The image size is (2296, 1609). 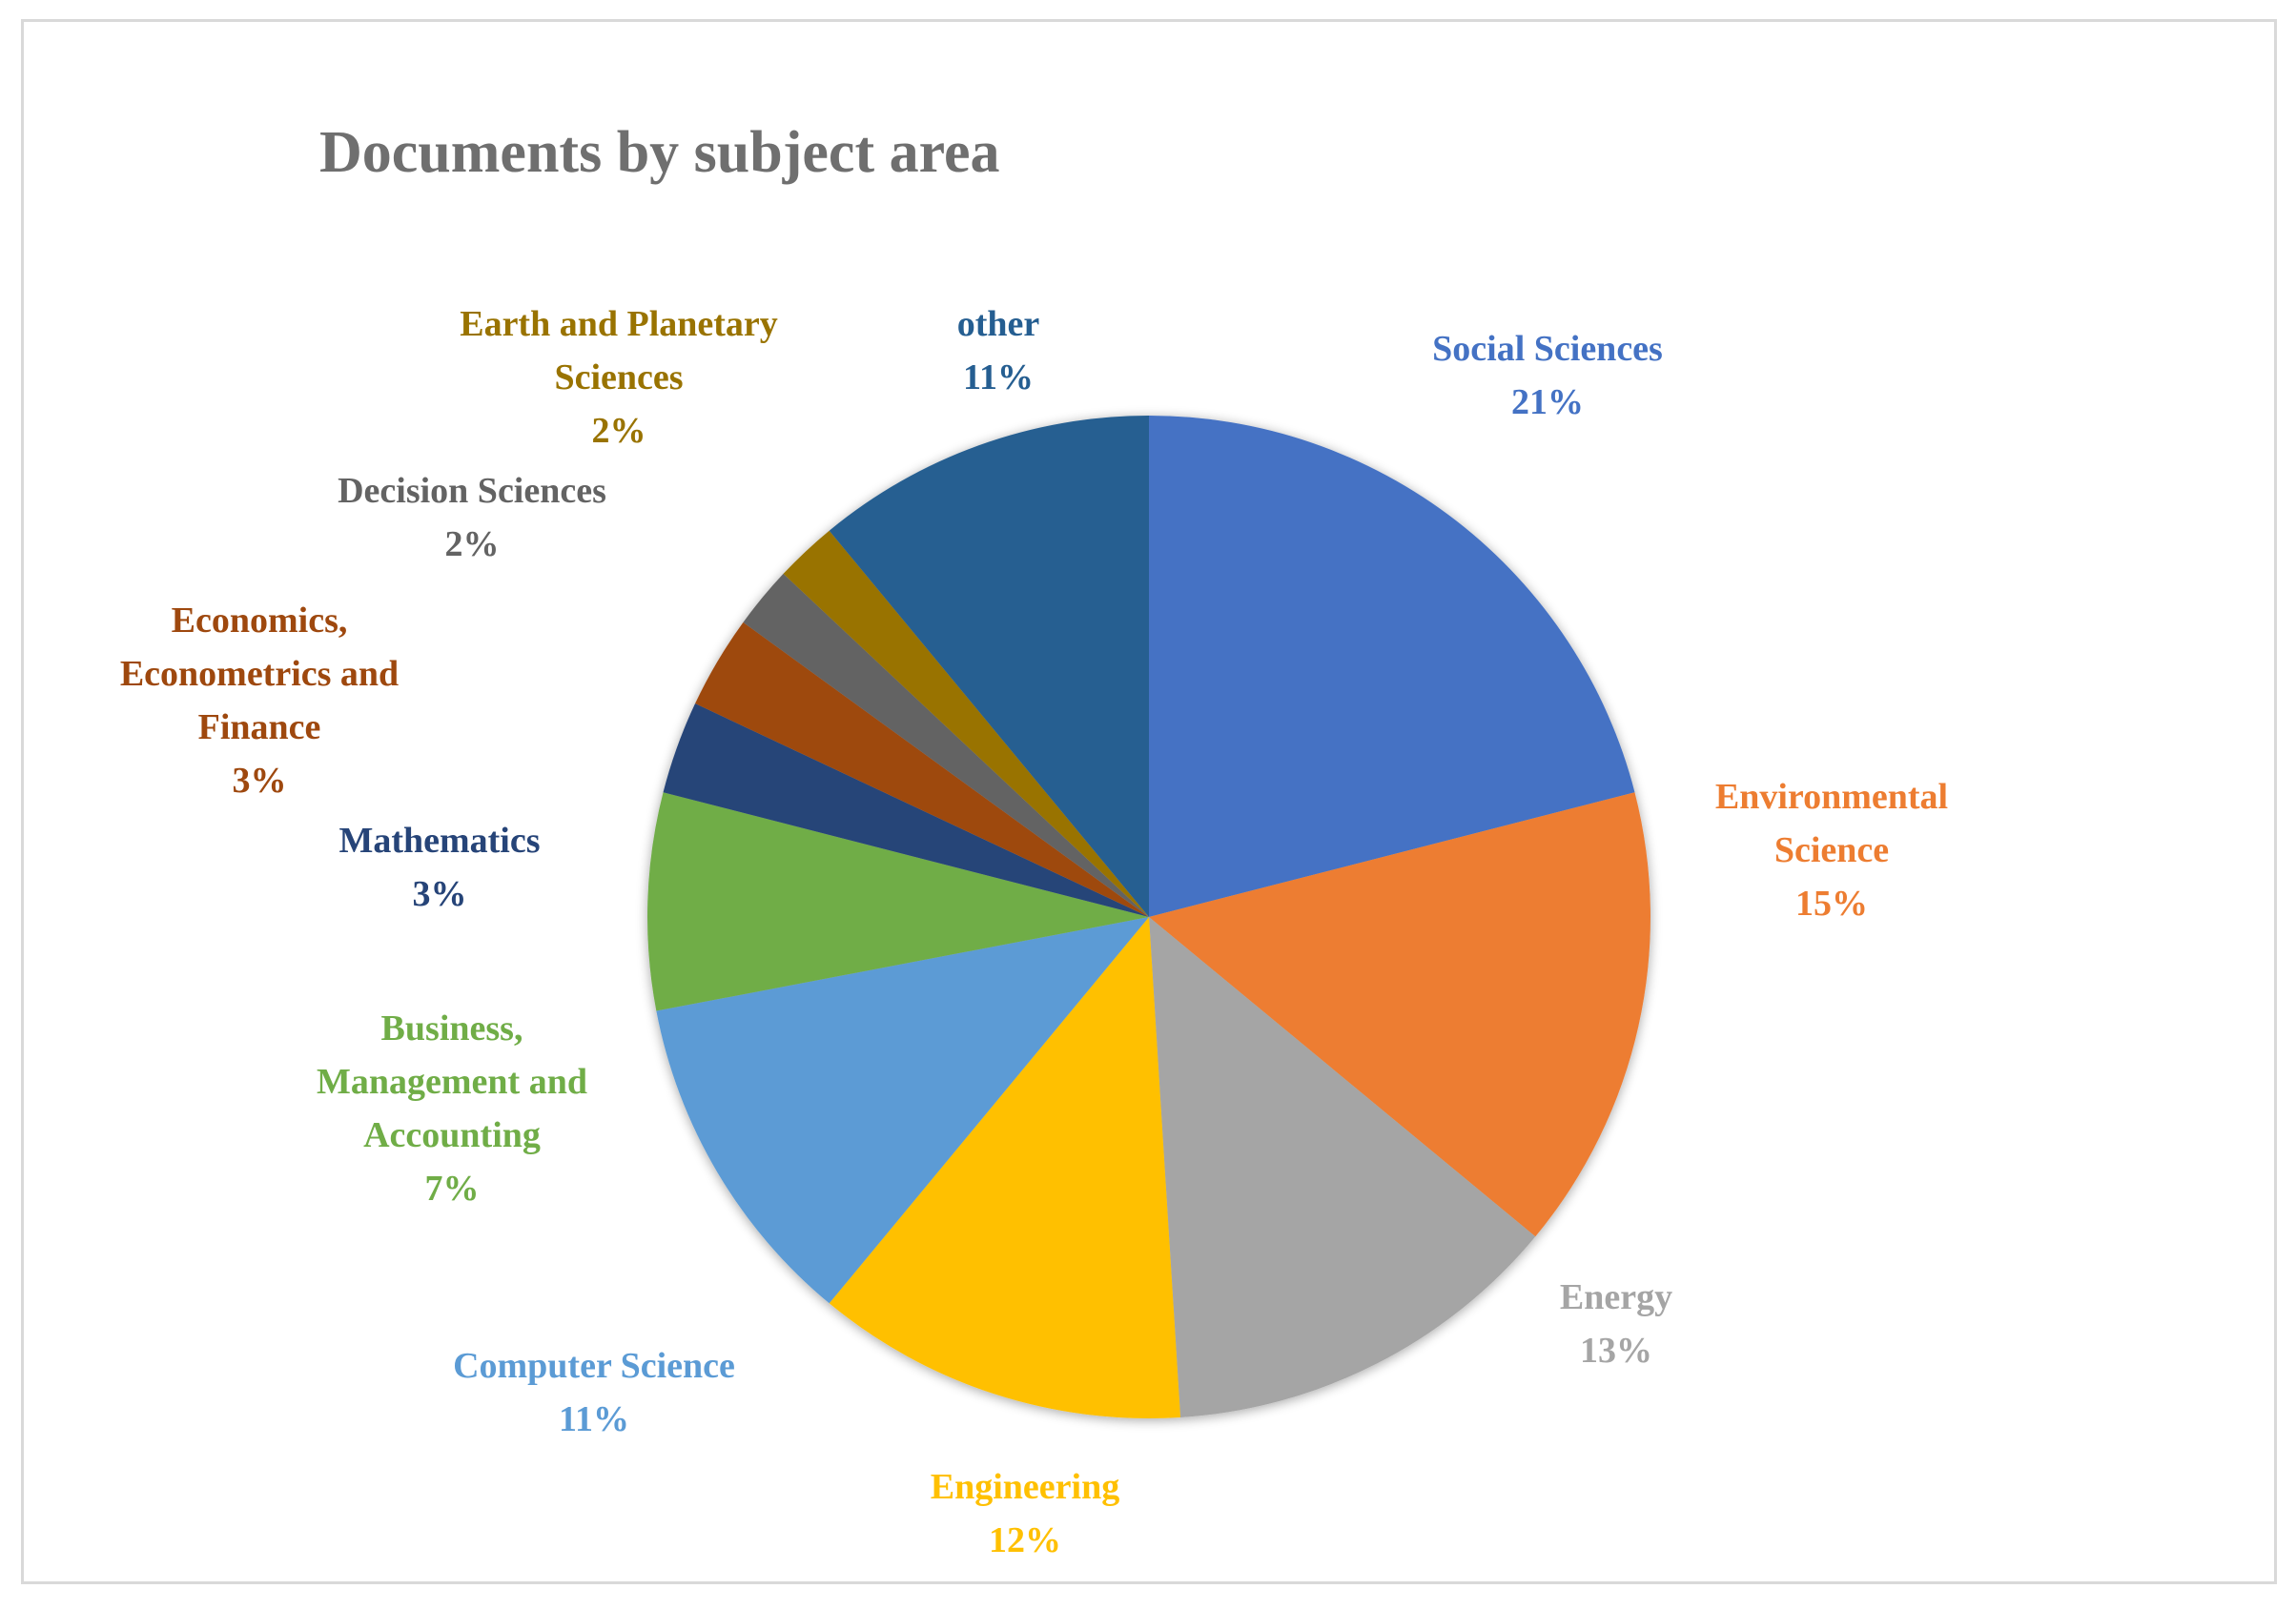 What do you see at coordinates (999, 351) in the screenshot?
I see `data-label-other: other 11%` at bounding box center [999, 351].